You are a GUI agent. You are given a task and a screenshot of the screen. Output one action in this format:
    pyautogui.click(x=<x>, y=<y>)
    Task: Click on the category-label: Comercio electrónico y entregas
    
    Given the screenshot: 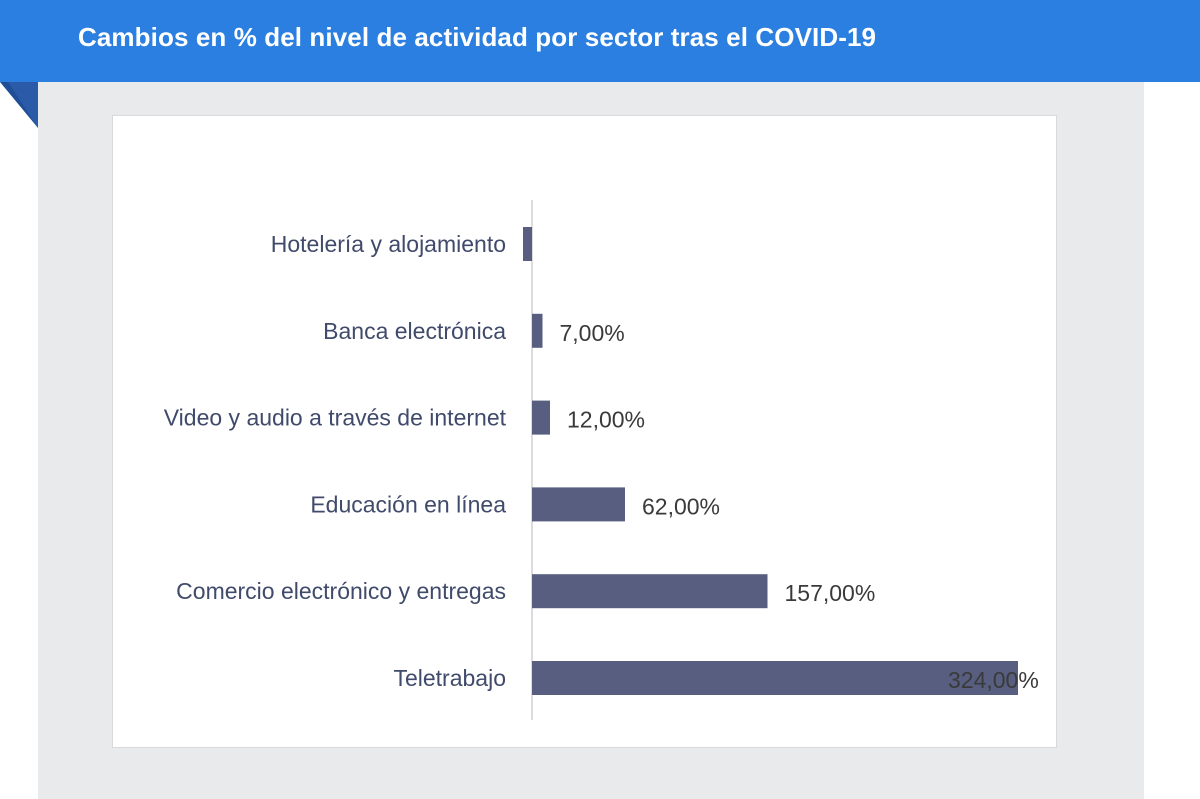 What is the action you would take?
    pyautogui.click(x=341, y=591)
    